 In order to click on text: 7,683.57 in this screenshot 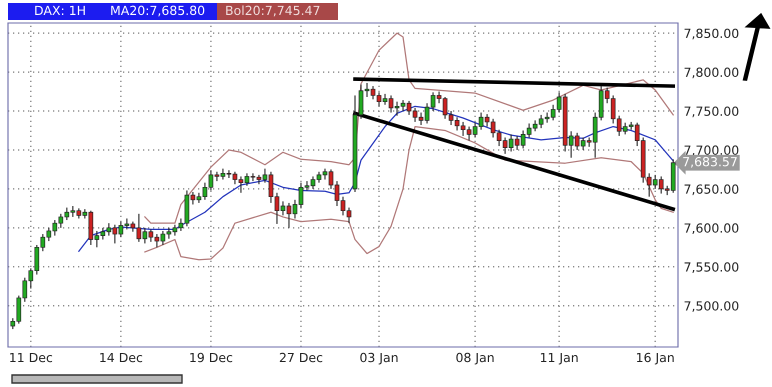, I will do `click(710, 162)`.